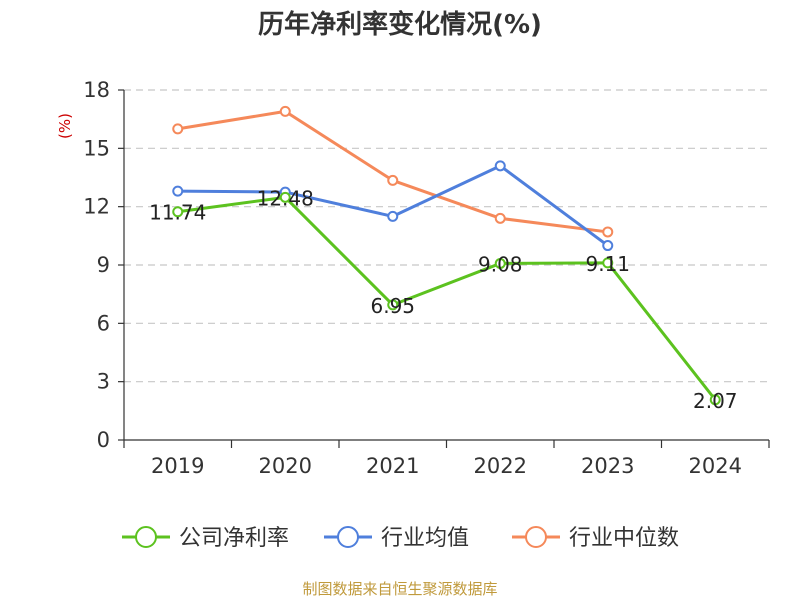 The width and height of the screenshot is (800, 600). I want to click on series-point-3-2022, so click(500, 218).